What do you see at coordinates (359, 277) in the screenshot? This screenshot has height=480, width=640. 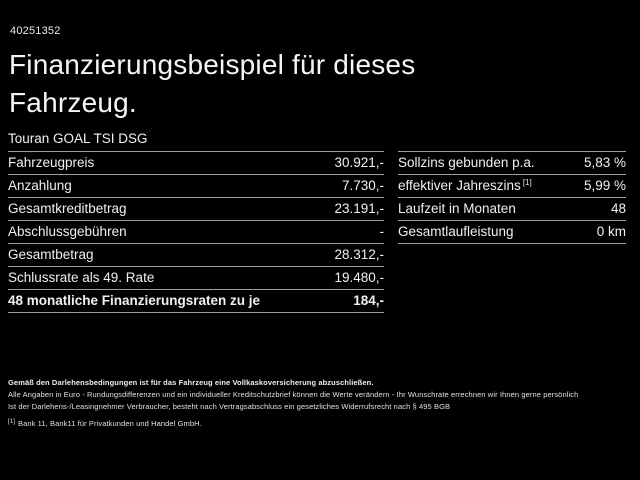 I see `row-value: 19.480,-` at bounding box center [359, 277].